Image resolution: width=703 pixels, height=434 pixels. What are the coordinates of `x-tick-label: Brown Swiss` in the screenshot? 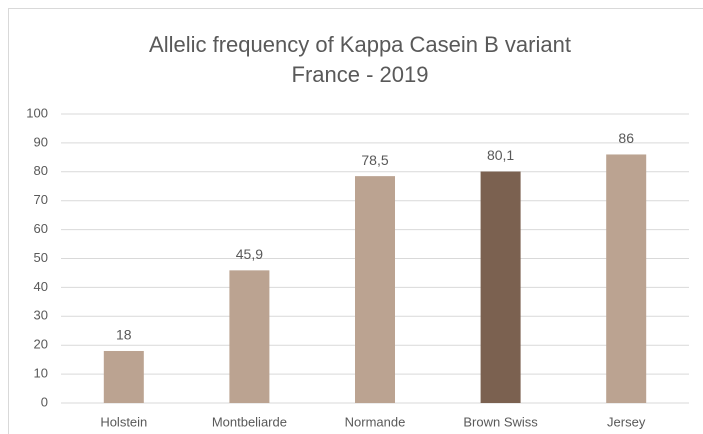 It's located at (500, 421).